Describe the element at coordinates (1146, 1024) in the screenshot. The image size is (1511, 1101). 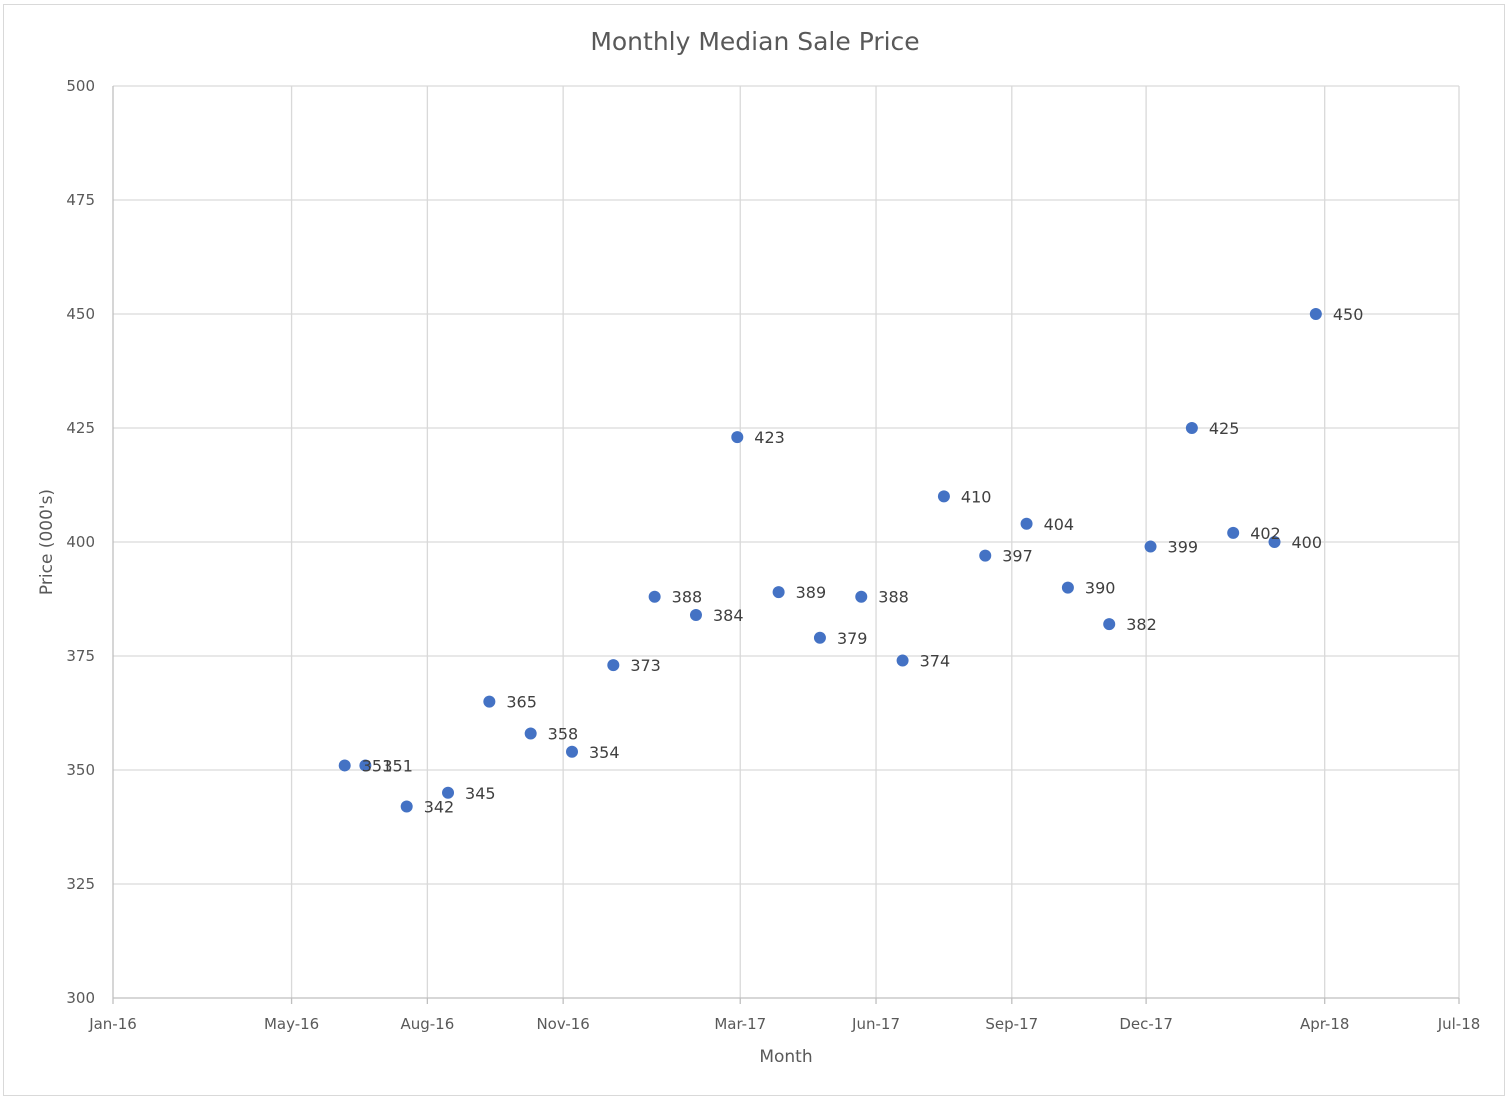
I see `x-tick-label: Dec-17` at that location.